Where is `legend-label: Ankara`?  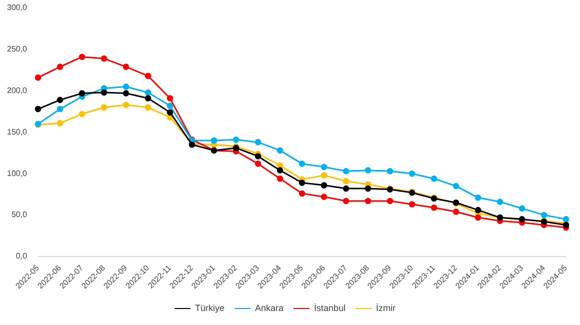 legend-label: Ankara is located at coordinates (269, 307).